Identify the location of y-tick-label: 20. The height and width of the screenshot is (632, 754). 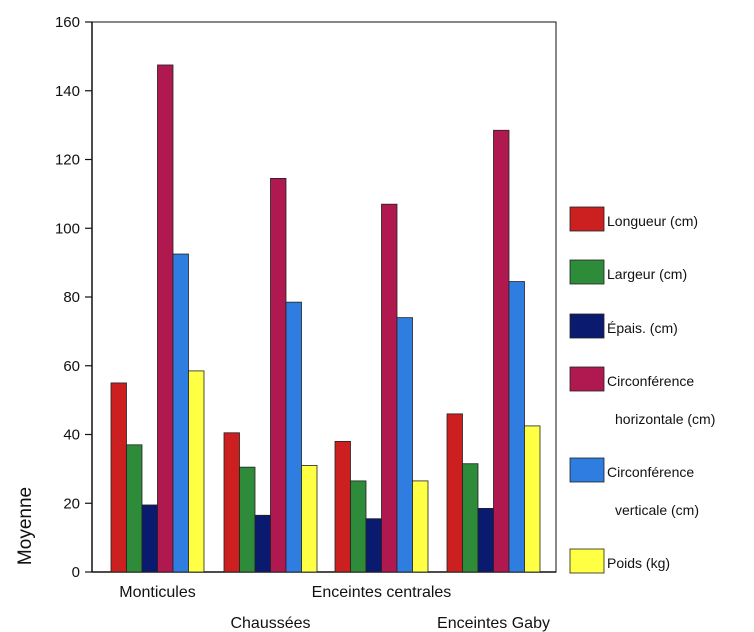
(71, 503).